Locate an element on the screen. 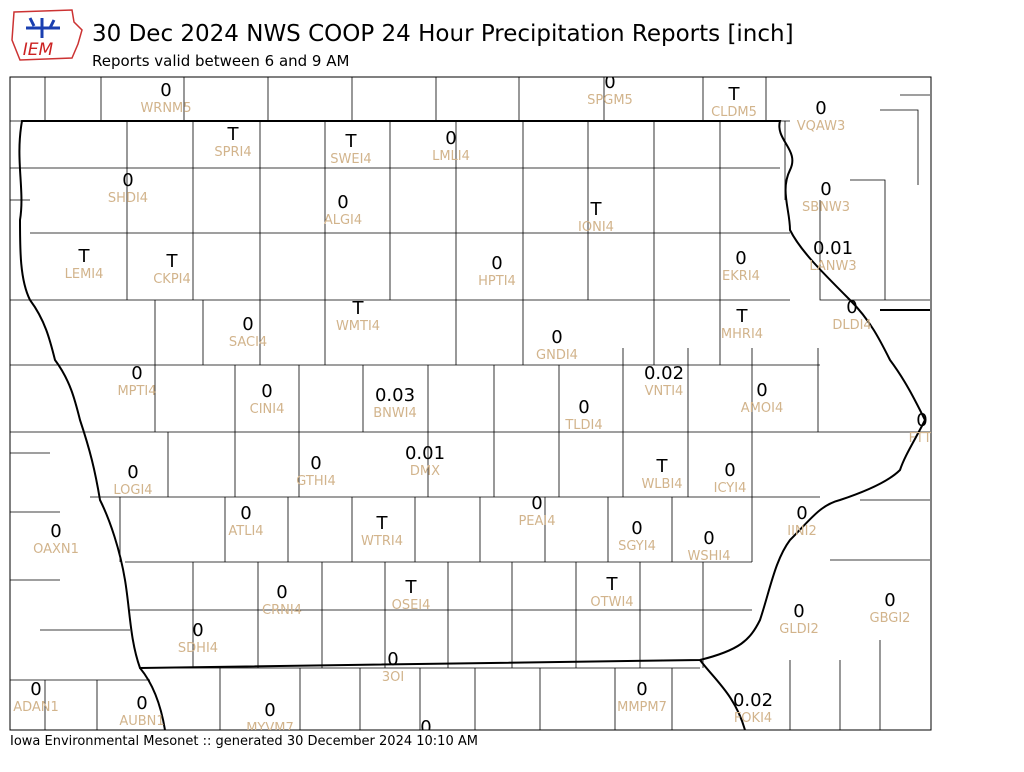  station-id: AMOI4 is located at coordinates (762, 408).